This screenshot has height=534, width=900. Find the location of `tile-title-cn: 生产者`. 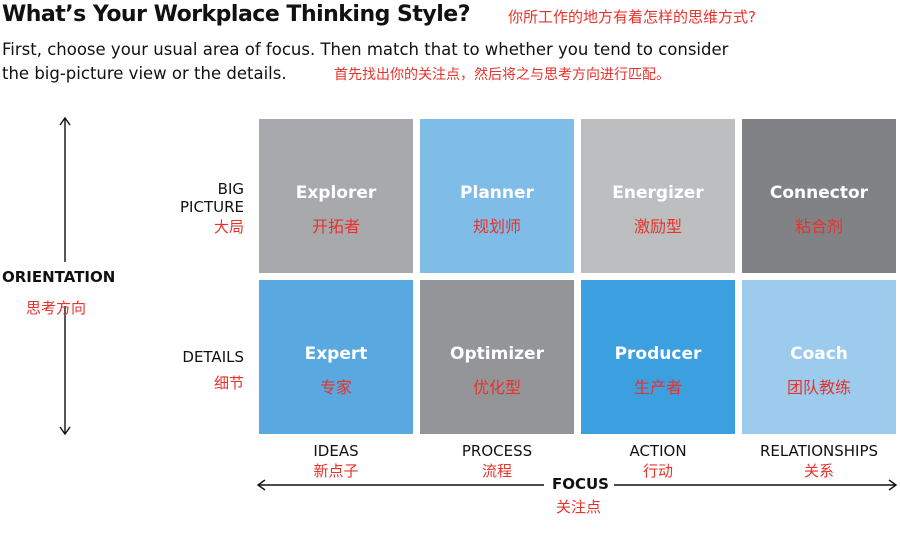

tile-title-cn: 生产者 is located at coordinates (657, 387).